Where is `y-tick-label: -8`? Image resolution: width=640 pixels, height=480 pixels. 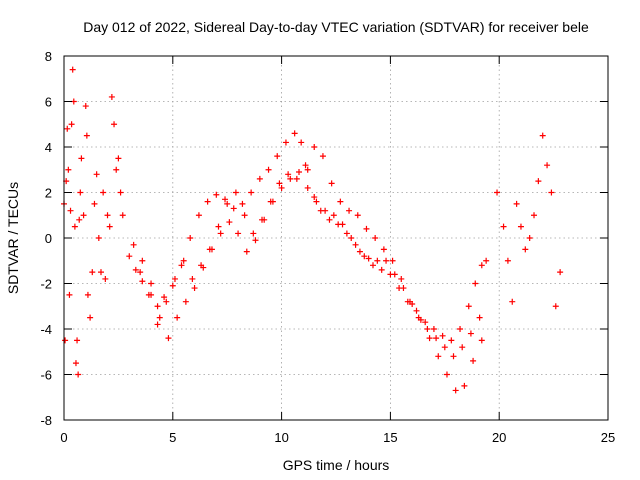 y-tick-label: -8 is located at coordinates (46, 420).